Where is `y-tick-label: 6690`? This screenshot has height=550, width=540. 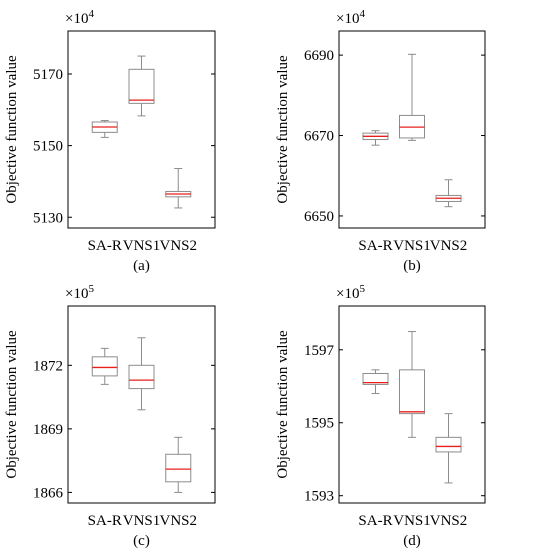
y-tick-label: 6690 is located at coordinates (319, 56).